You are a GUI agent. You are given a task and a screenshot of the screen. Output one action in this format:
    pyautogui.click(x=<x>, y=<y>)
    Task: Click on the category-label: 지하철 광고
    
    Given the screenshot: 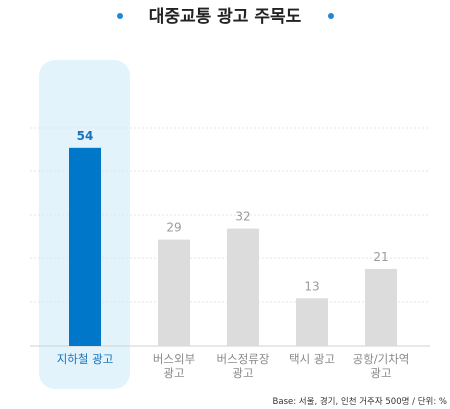 What is the action you would take?
    pyautogui.click(x=85, y=359)
    